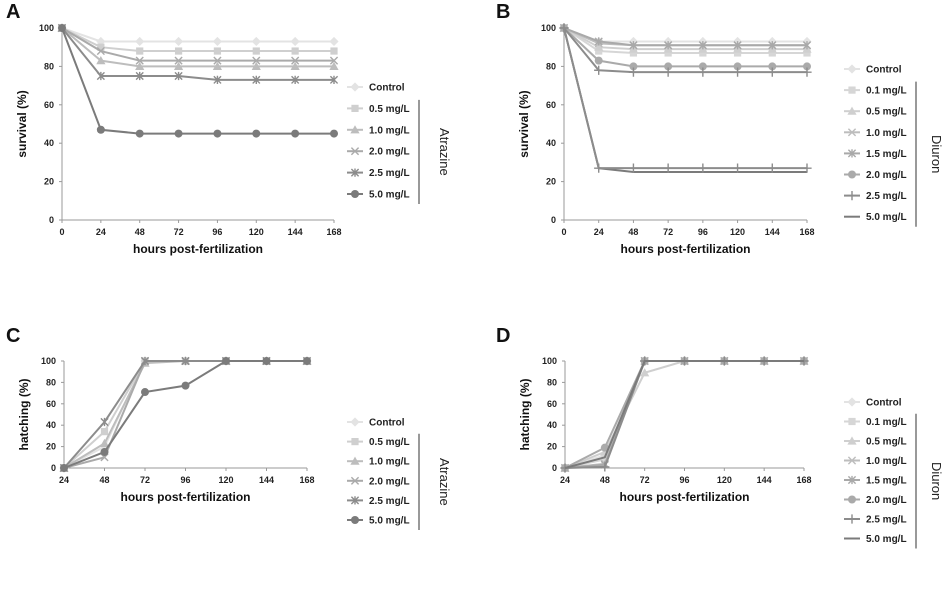  Describe the element at coordinates (875, 422) in the screenshot. I see `legend-item: 0.1 mg/L` at that location.